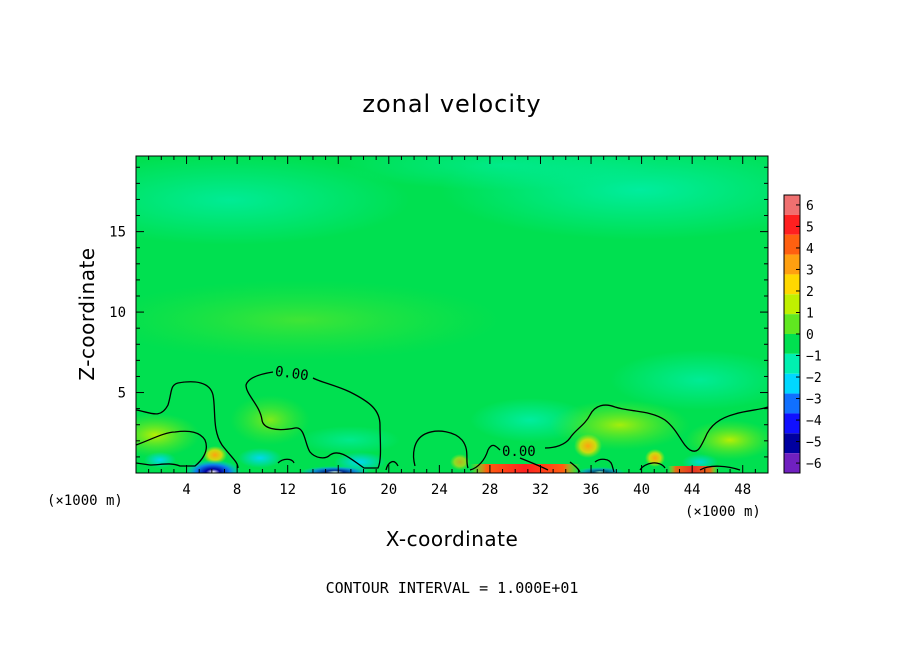 The image size is (904, 654). What do you see at coordinates (742, 490) in the screenshot?
I see `x-tick-label: 48` at bounding box center [742, 490].